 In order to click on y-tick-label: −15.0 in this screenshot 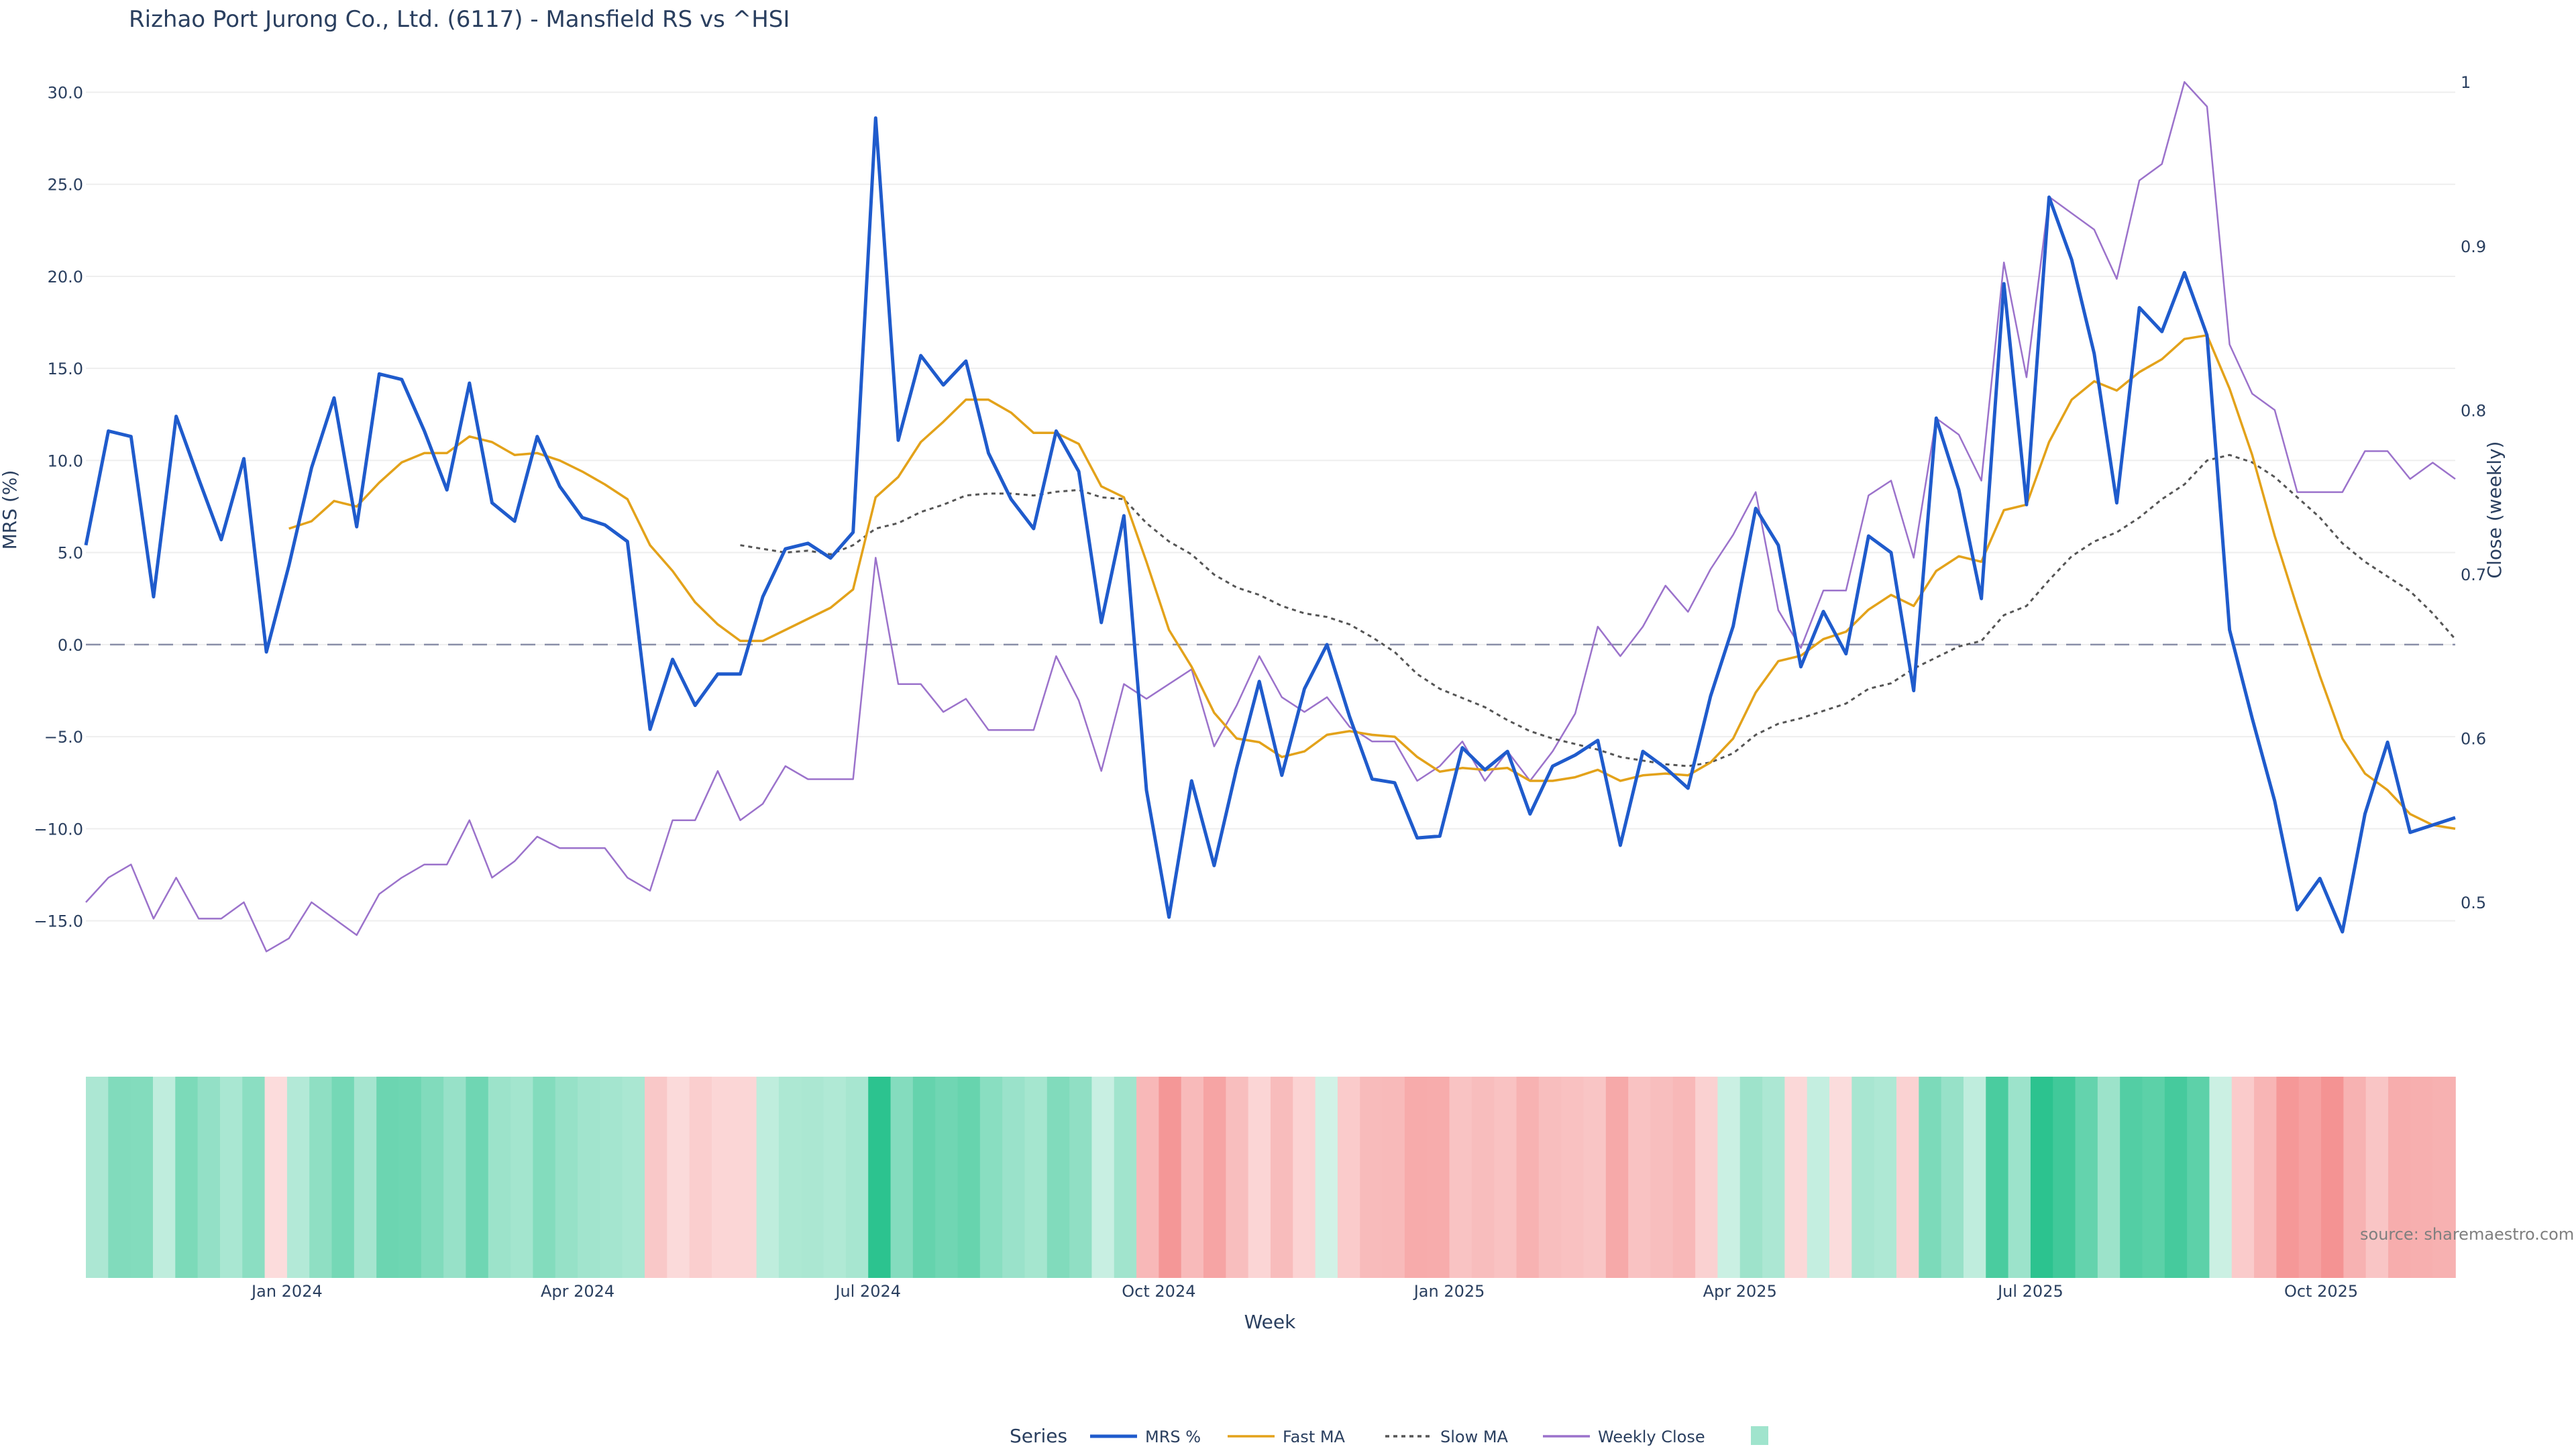, I will do `click(58, 921)`.